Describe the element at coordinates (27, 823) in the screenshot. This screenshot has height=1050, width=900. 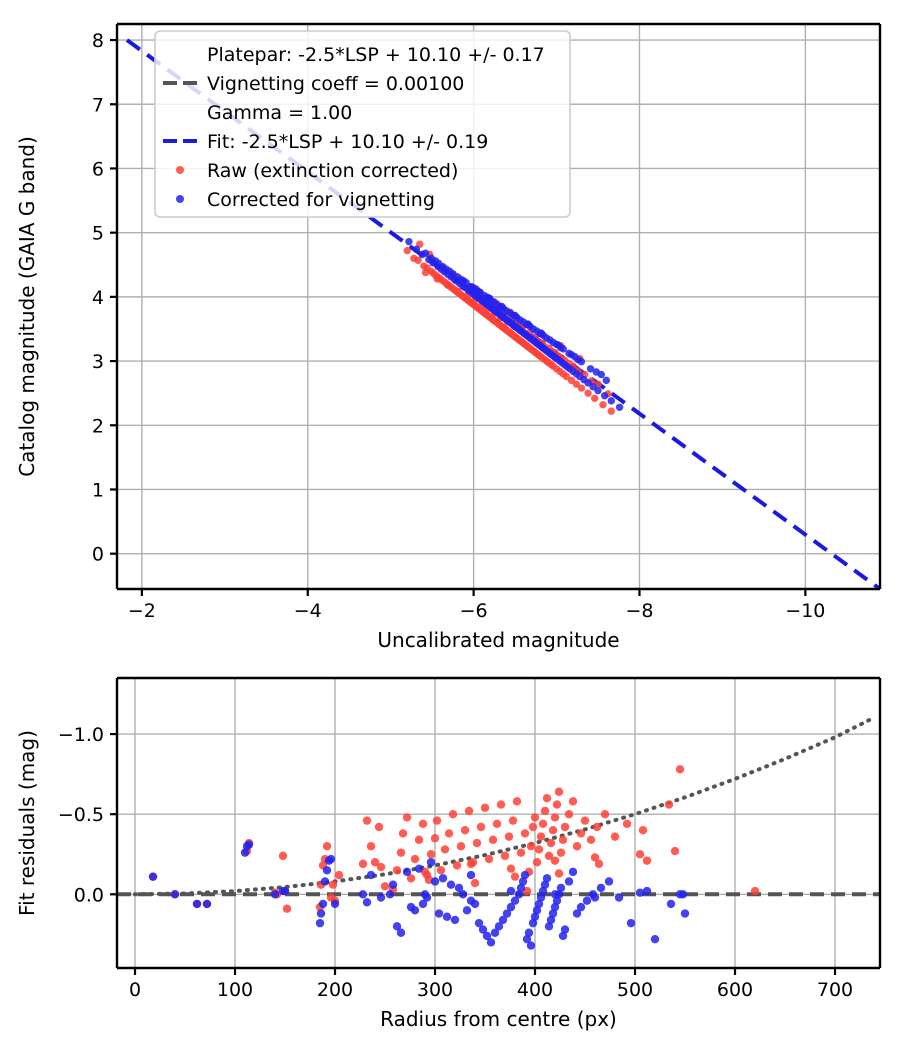
I see `y-axis-label: Fit residuals (mag)` at that location.